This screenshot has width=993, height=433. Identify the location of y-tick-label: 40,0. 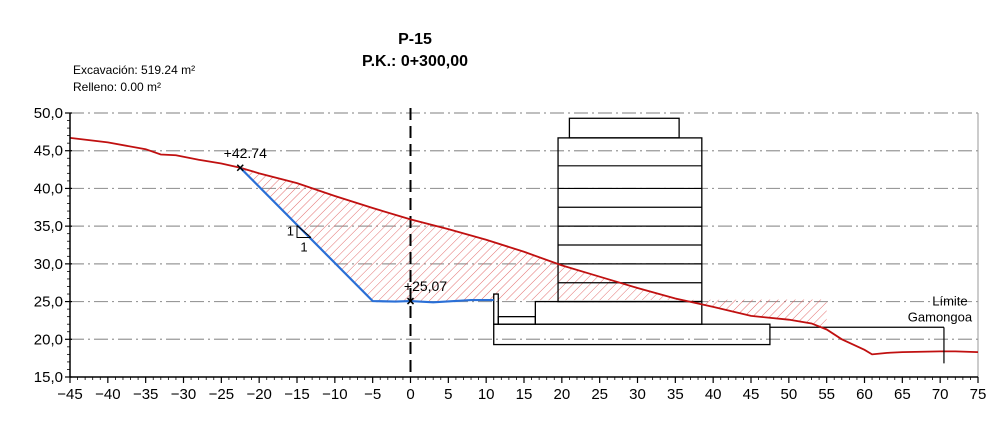
(48, 188).